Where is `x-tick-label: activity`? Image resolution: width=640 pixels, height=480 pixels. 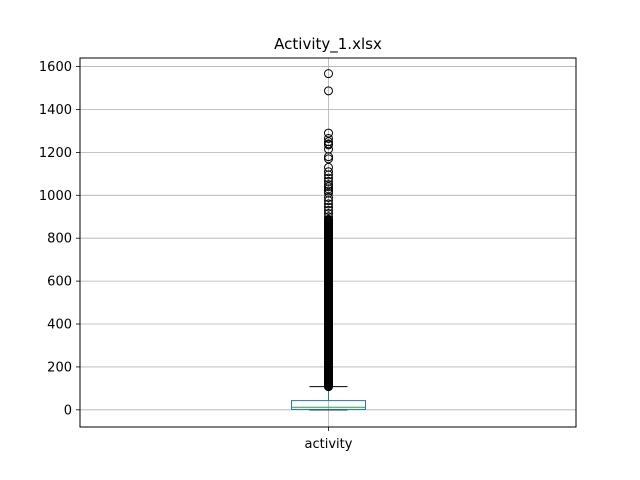 x-tick-label: activity is located at coordinates (329, 444).